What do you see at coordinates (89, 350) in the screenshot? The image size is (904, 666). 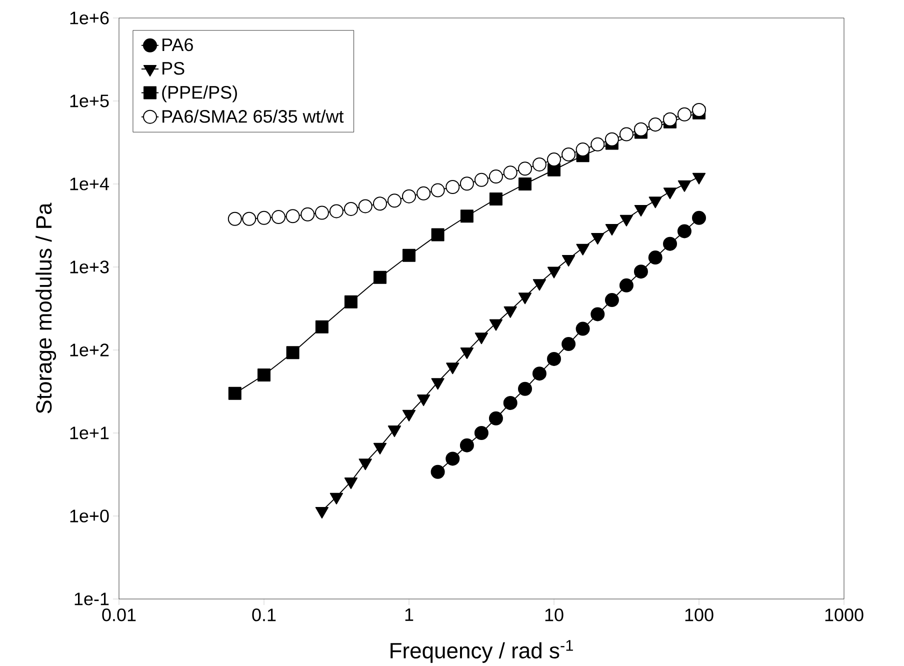 I see `y-tick-label: 1e+2` at bounding box center [89, 350].